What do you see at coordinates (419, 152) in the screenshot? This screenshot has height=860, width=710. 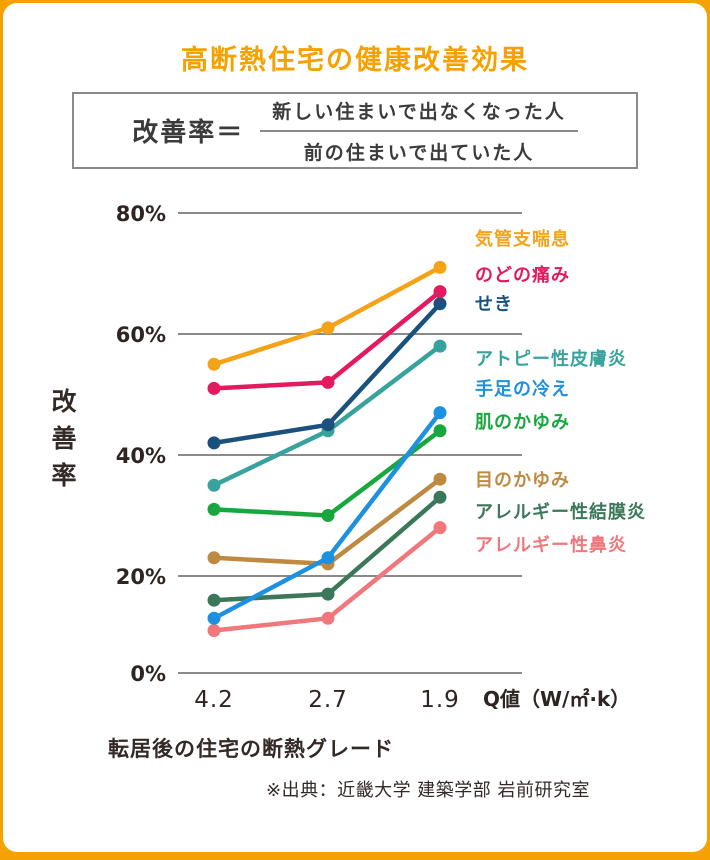 I see `formula-denominator: 前の住まいで出ていた人` at bounding box center [419, 152].